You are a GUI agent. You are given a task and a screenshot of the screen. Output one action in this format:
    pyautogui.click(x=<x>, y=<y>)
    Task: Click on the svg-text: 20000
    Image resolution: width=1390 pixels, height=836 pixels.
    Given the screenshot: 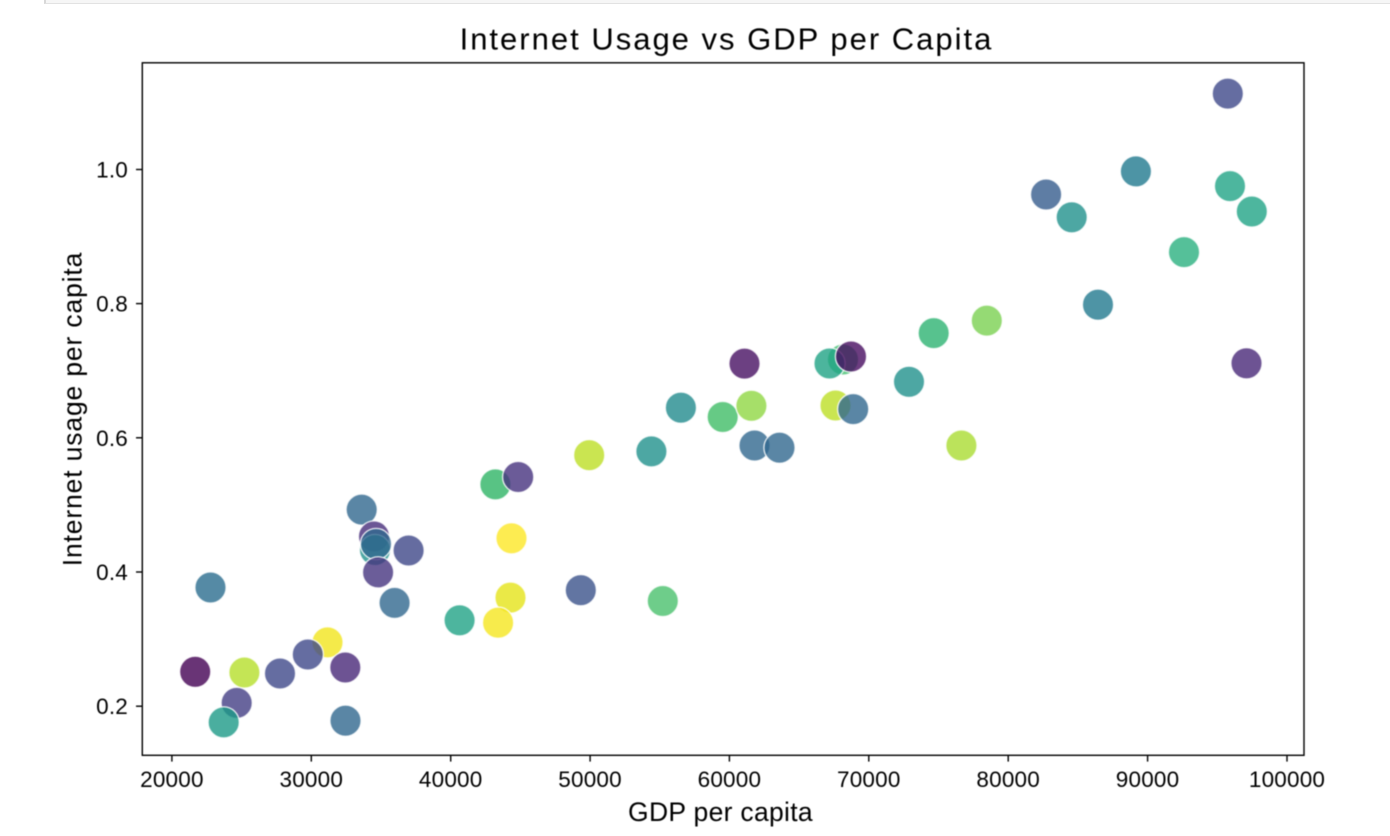 What is the action you would take?
    pyautogui.click(x=172, y=779)
    